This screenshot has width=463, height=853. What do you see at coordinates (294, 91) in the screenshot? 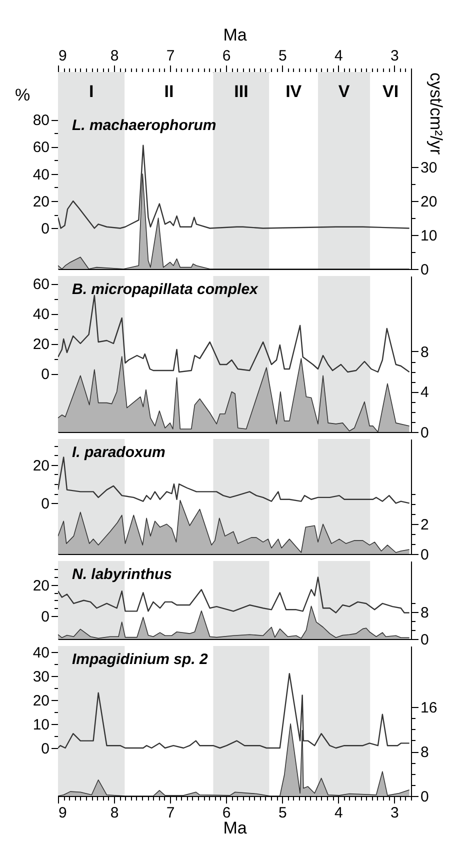
I see `band-label: IV` at bounding box center [294, 91].